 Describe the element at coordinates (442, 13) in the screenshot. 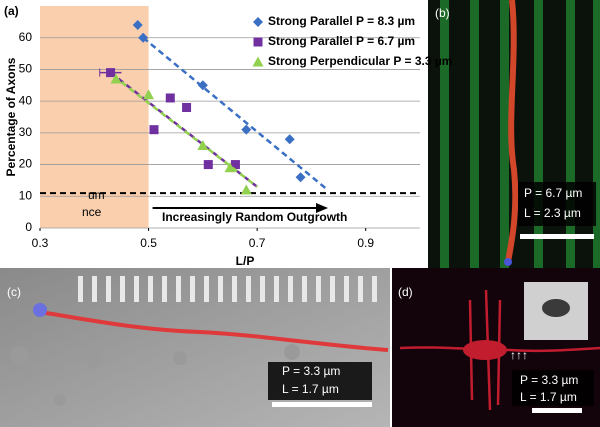

I see `panel-label: (b)` at that location.